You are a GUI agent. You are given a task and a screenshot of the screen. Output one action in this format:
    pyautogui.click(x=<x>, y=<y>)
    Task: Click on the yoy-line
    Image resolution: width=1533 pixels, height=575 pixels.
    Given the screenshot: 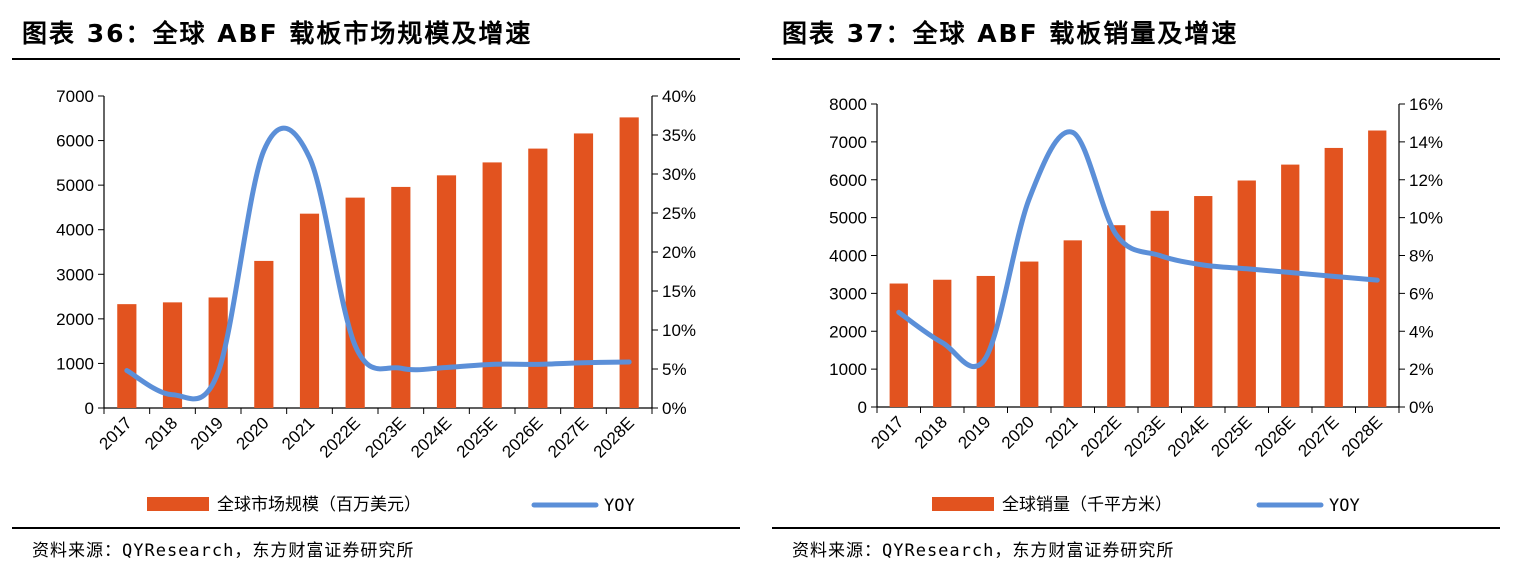 What is the action you would take?
    pyautogui.click(x=1138, y=249)
    